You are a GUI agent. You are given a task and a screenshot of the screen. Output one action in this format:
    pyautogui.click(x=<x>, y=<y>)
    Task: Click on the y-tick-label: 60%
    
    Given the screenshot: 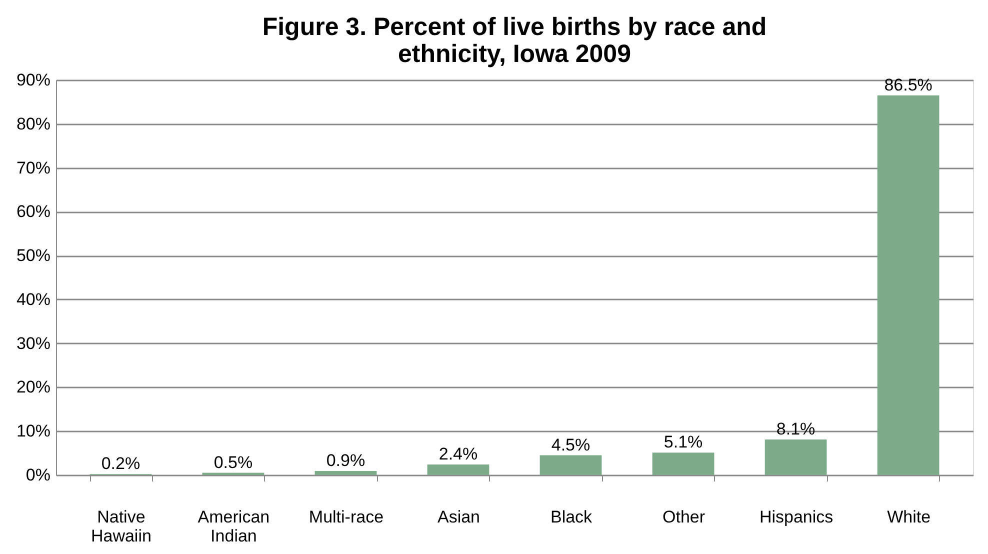 What is the action you would take?
    pyautogui.click(x=33, y=212)
    